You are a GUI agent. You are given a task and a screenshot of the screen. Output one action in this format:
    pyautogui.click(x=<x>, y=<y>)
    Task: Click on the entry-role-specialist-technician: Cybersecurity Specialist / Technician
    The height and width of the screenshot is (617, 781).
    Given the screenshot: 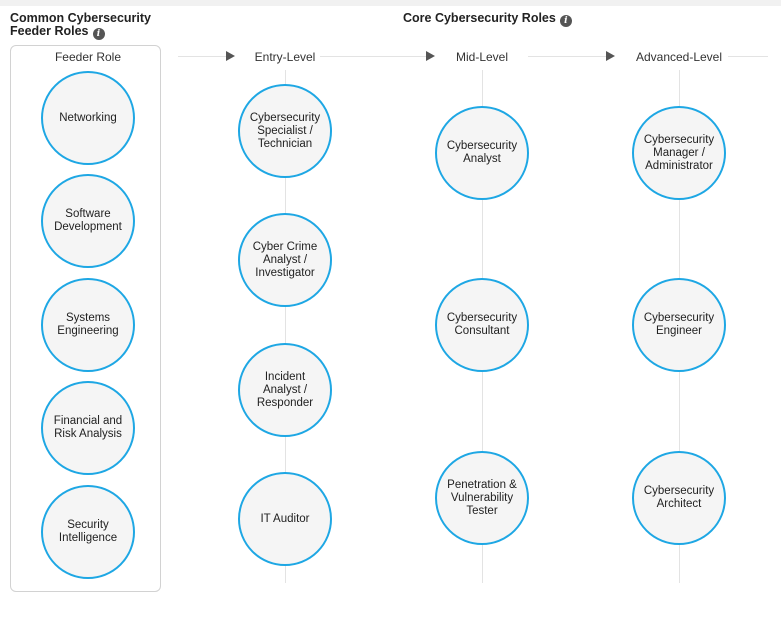 What is the action you would take?
    pyautogui.click(x=285, y=131)
    